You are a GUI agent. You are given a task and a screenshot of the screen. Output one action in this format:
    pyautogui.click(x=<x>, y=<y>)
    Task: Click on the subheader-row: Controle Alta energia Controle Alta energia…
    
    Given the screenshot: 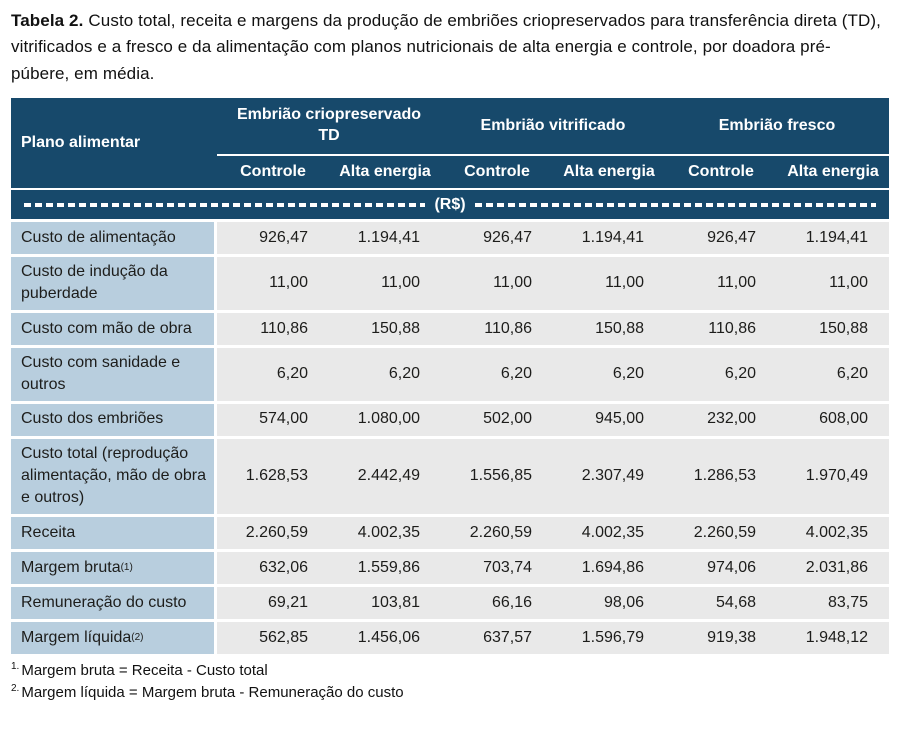 What is the action you would take?
    pyautogui.click(x=553, y=172)
    